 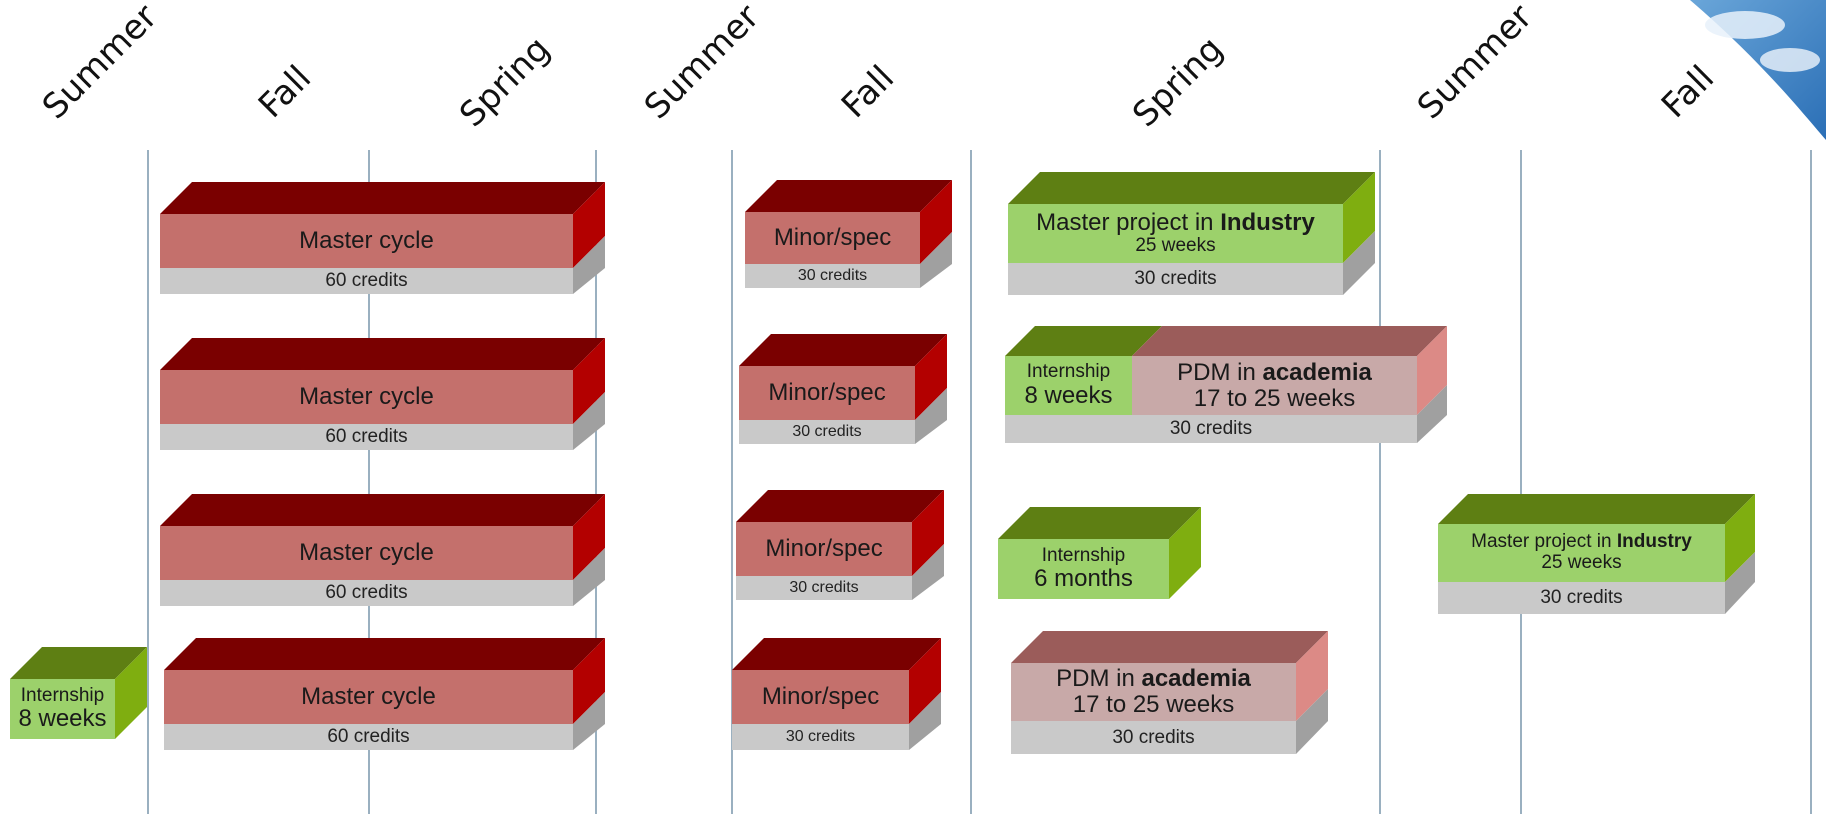 I want to click on block-title: PDM in academia, so click(x=1153, y=679).